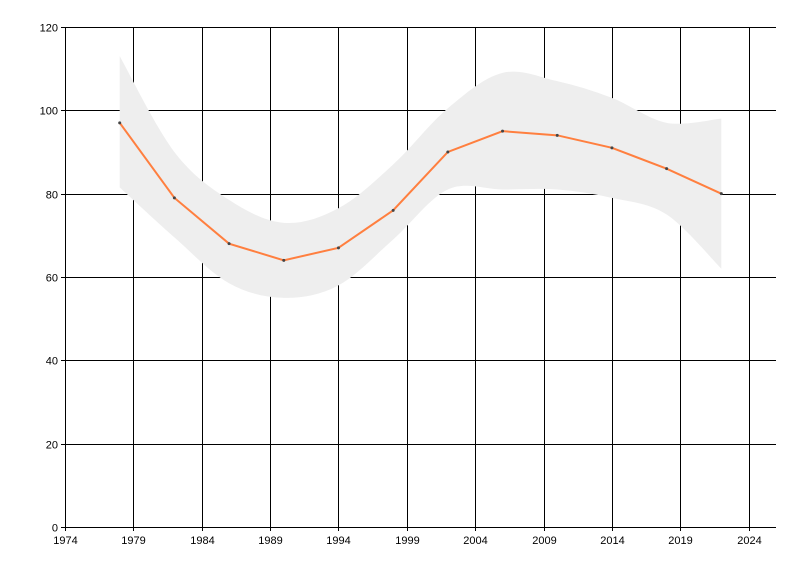 Image resolution: width=800 pixels, height=581 pixels. I want to click on x-tick-label: 1994, so click(338, 541).